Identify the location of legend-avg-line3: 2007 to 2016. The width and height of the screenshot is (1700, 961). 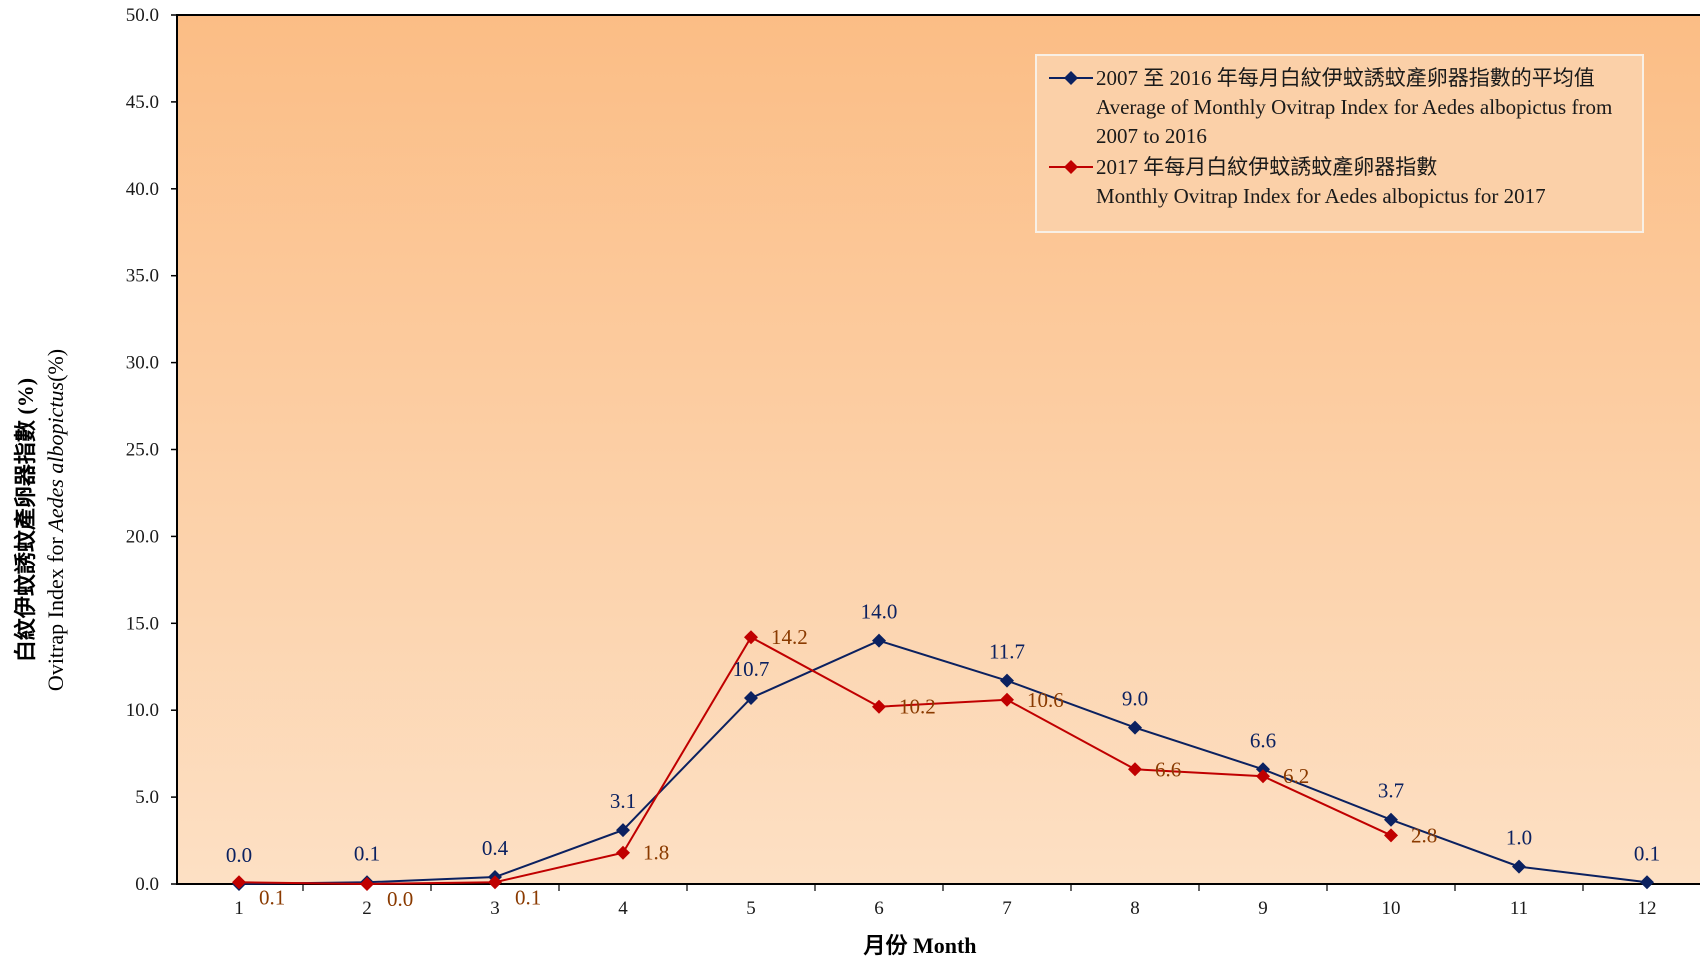
(1151, 136).